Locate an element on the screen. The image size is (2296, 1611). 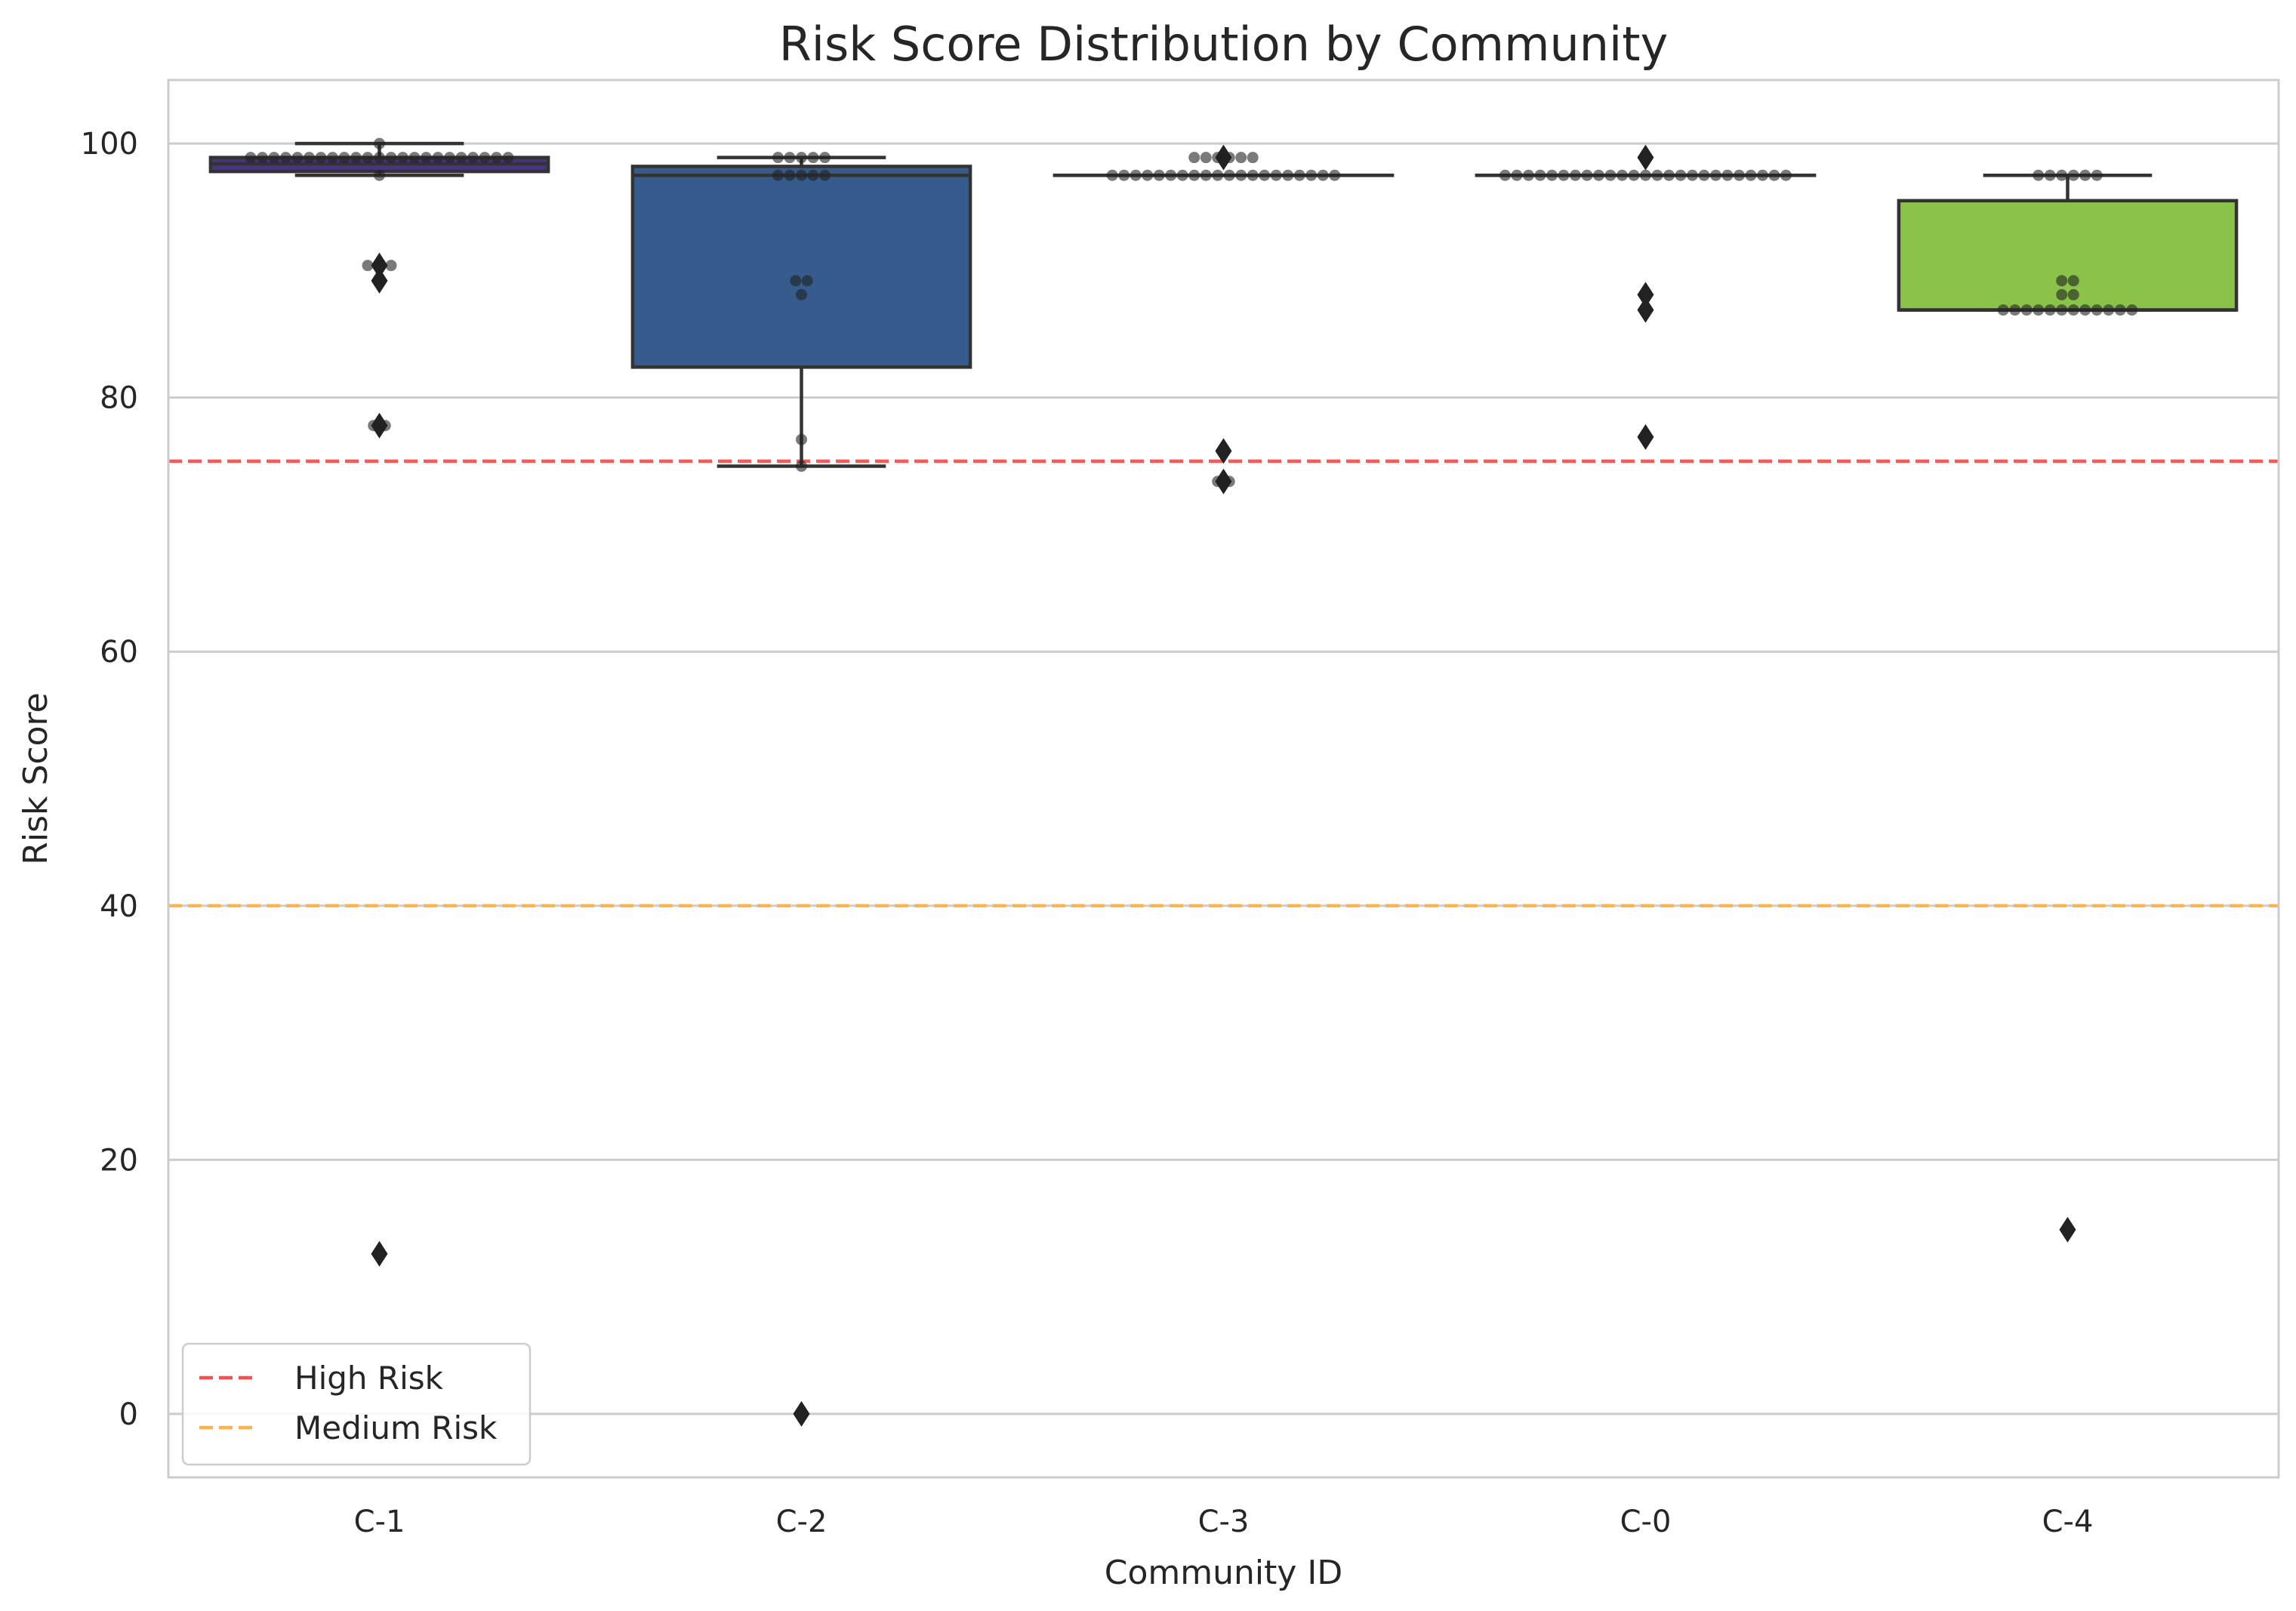
y-tick-label: 80 is located at coordinates (119, 398).